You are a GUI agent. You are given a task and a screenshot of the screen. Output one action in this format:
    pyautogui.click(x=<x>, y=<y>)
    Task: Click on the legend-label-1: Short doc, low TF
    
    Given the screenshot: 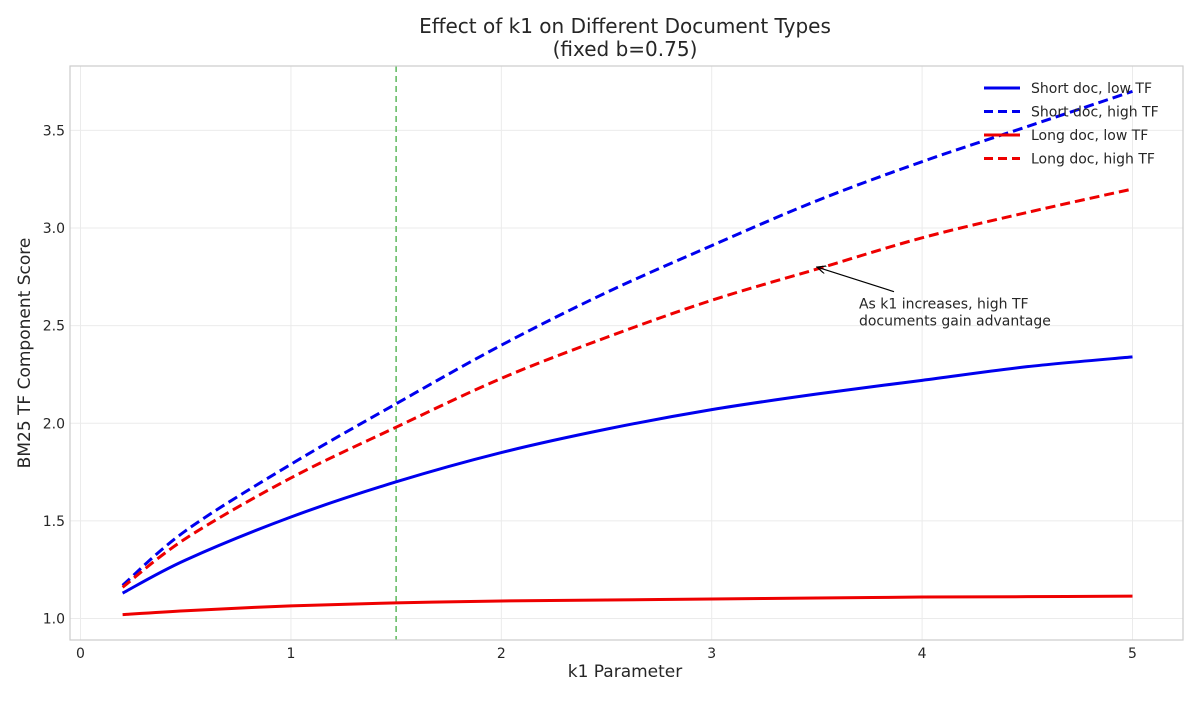 What is the action you would take?
    pyautogui.click(x=1091, y=89)
    